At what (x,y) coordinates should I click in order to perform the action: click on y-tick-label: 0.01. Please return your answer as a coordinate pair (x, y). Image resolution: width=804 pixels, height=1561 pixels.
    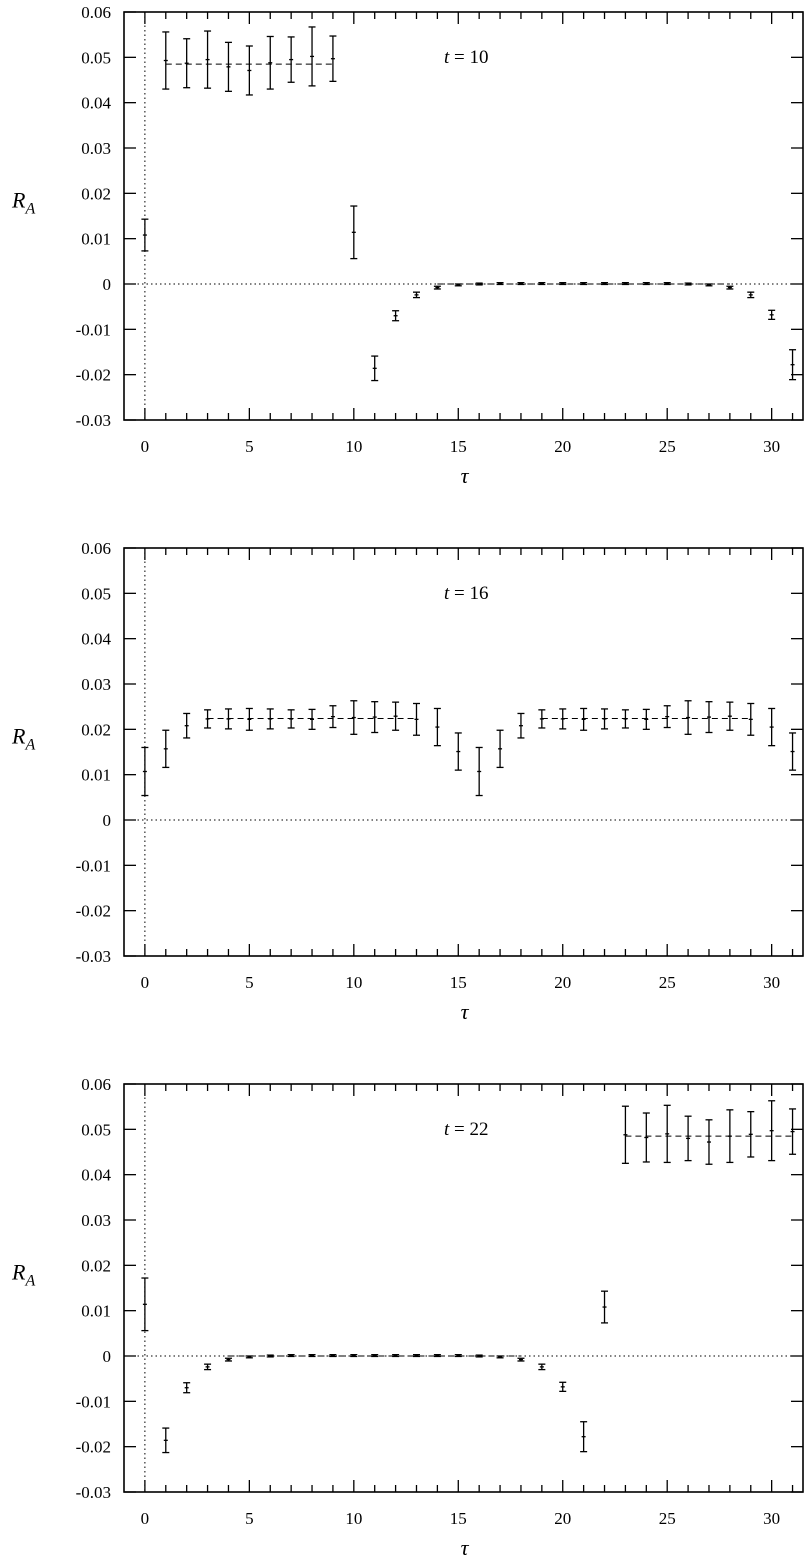
    Looking at the image, I should click on (96, 1311).